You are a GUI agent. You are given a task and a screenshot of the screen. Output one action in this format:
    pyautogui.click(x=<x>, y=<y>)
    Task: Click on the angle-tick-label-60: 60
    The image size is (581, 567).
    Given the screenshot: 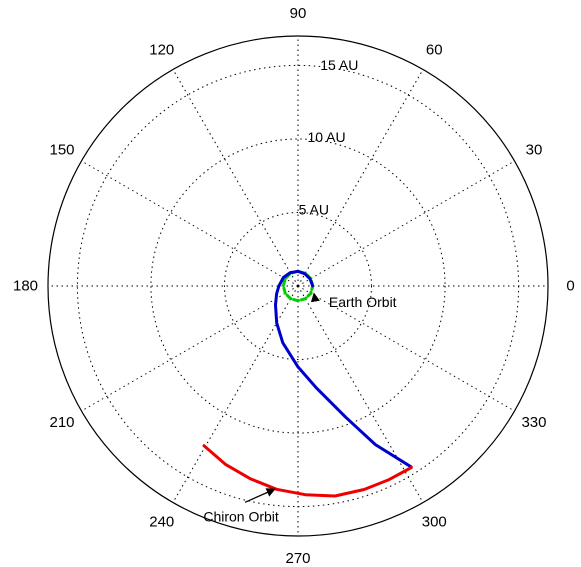 What is the action you would take?
    pyautogui.click(x=434, y=50)
    